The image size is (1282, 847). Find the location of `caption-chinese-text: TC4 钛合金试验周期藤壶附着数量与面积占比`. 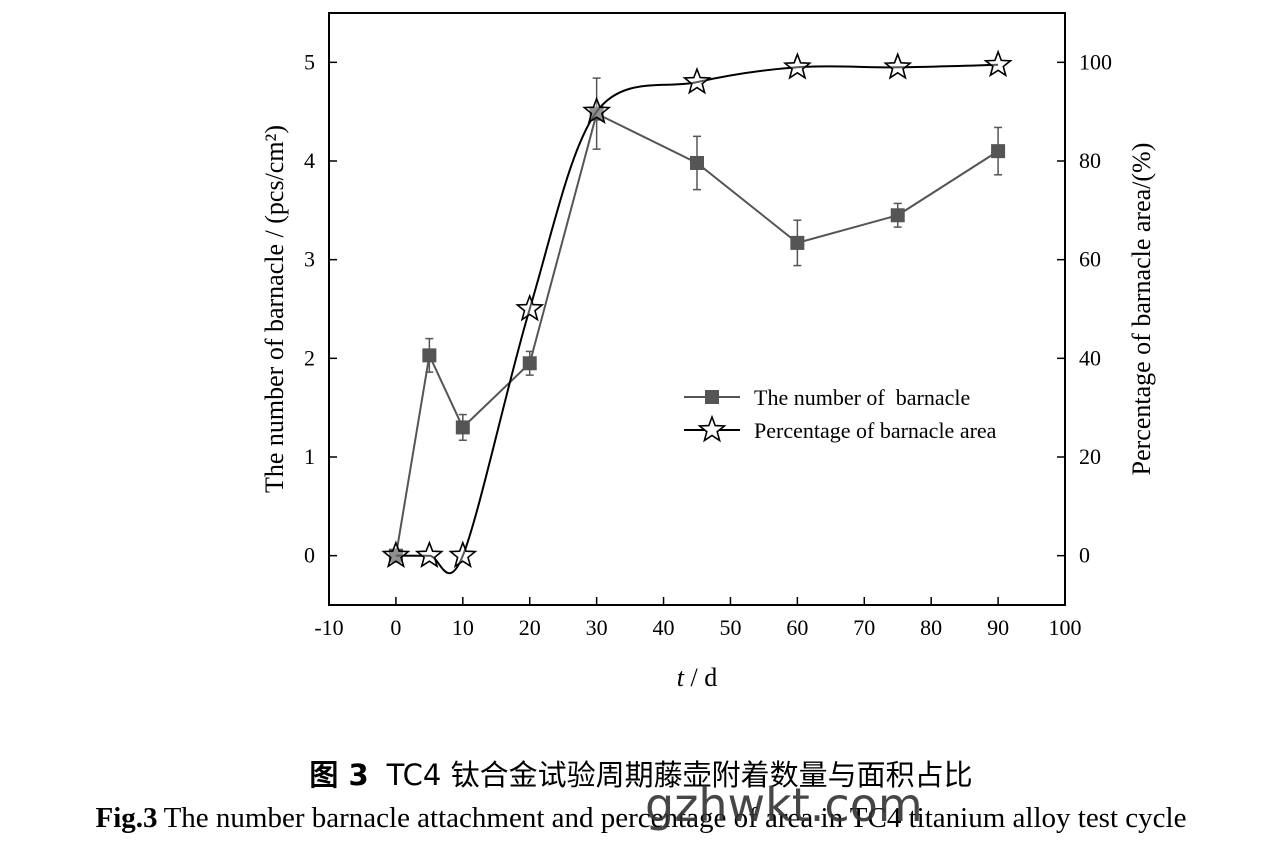

caption-chinese-text: TC4 钛合金试验周期藤壶附着数量与面积占比 is located at coordinates (679, 775).